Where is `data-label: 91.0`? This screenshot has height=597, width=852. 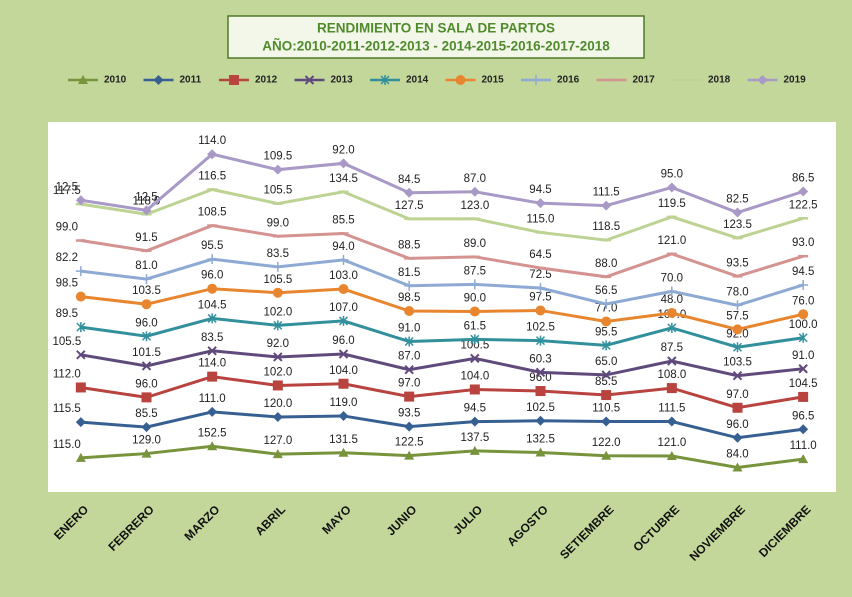
data-label: 91.0 is located at coordinates (409, 329).